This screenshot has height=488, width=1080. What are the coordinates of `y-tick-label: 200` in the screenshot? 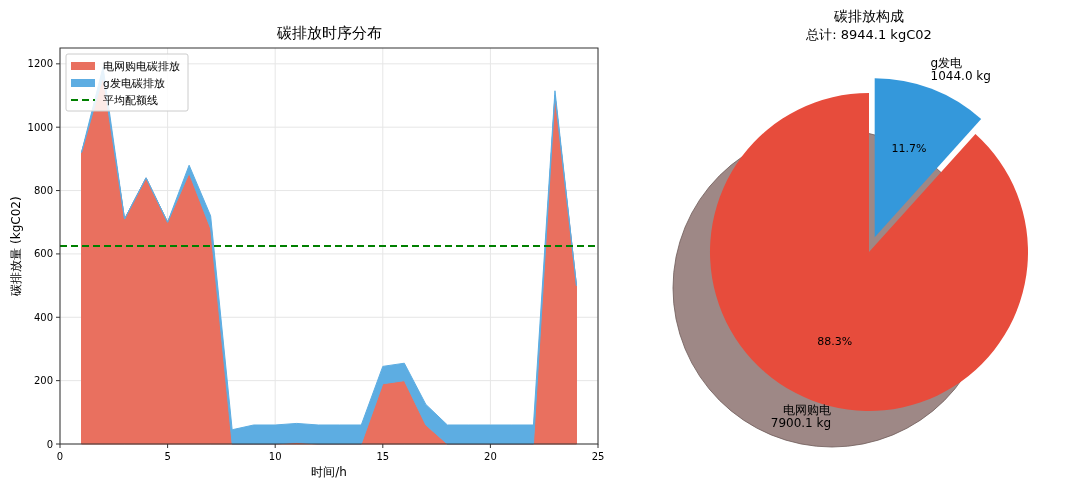 It's located at (43, 381).